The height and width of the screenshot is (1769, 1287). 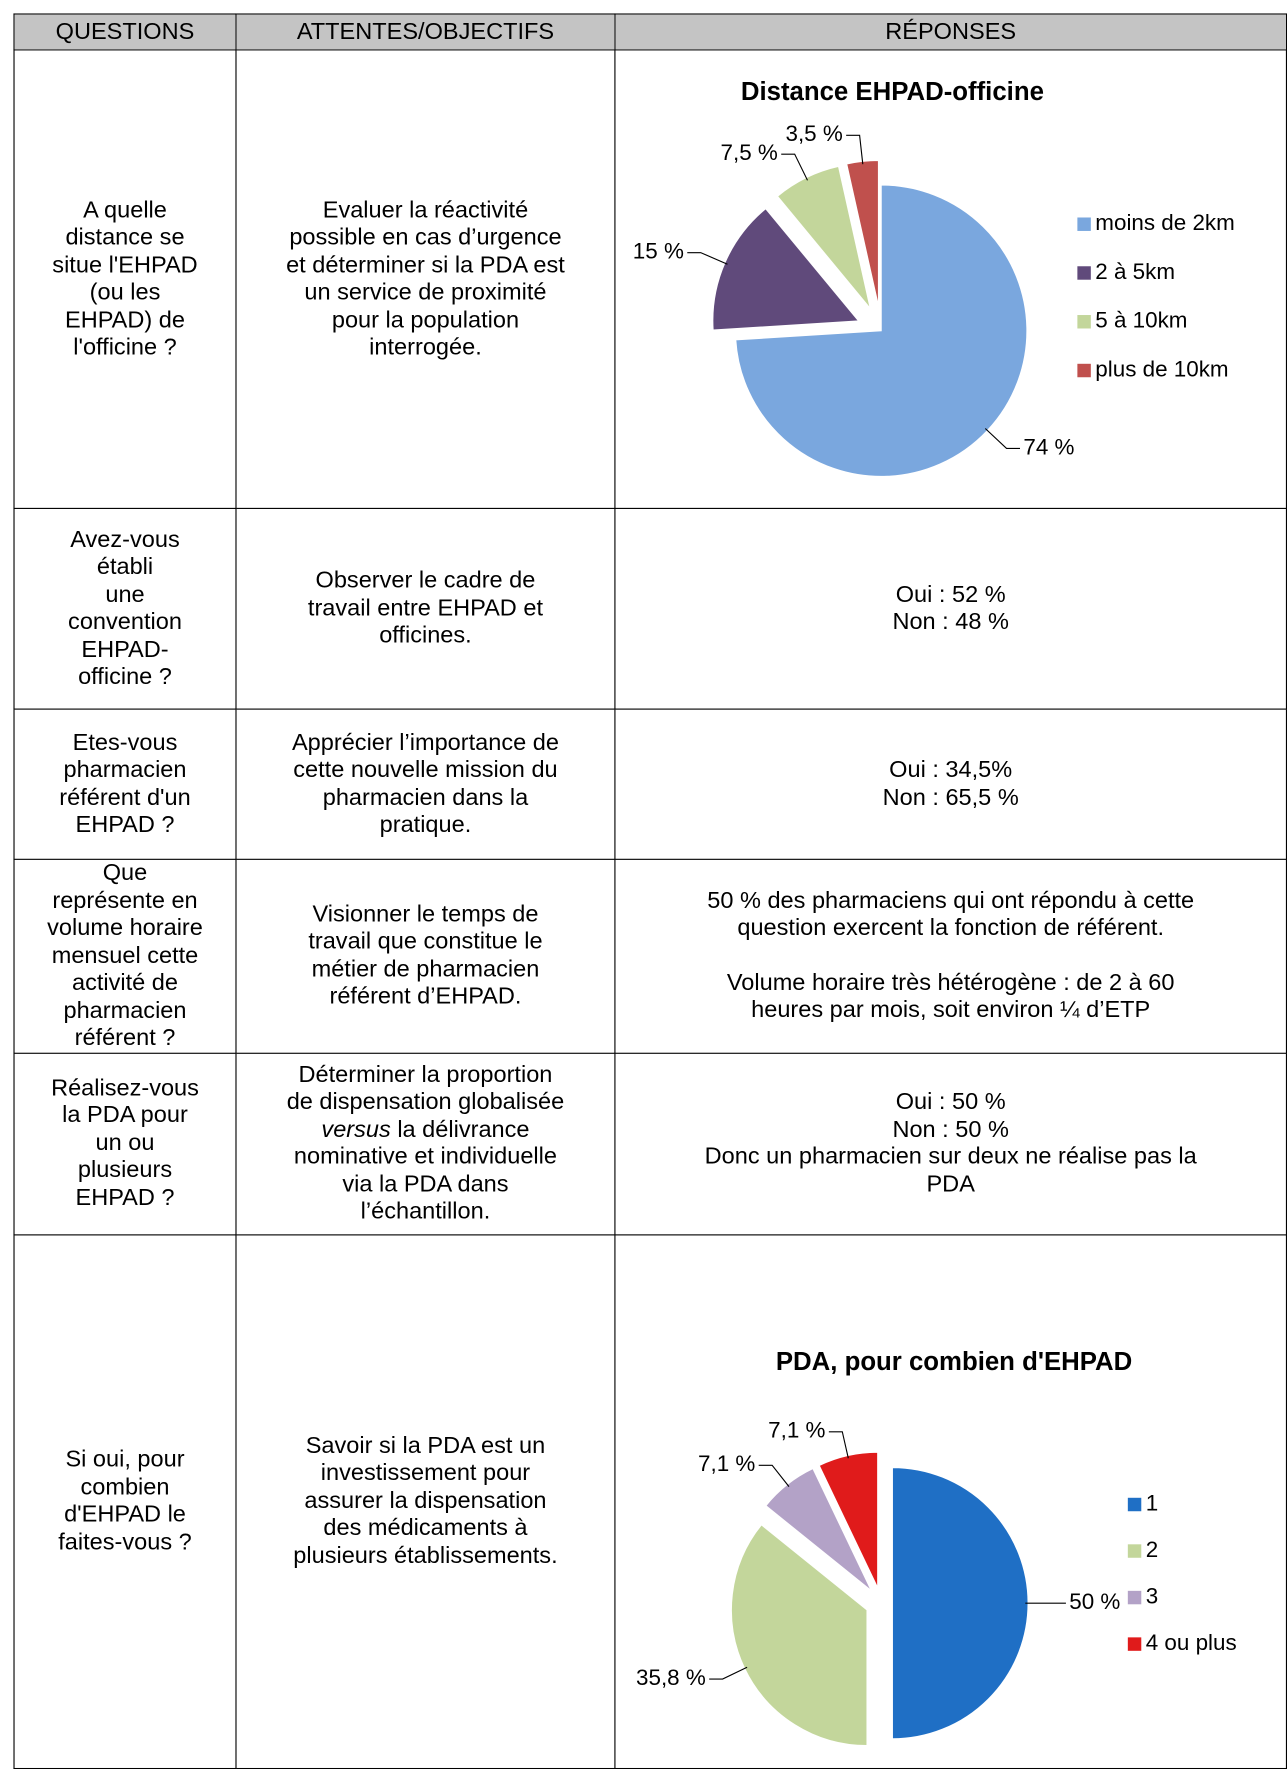 I want to click on text-line: EHPAD) de, so click(x=125, y=319).